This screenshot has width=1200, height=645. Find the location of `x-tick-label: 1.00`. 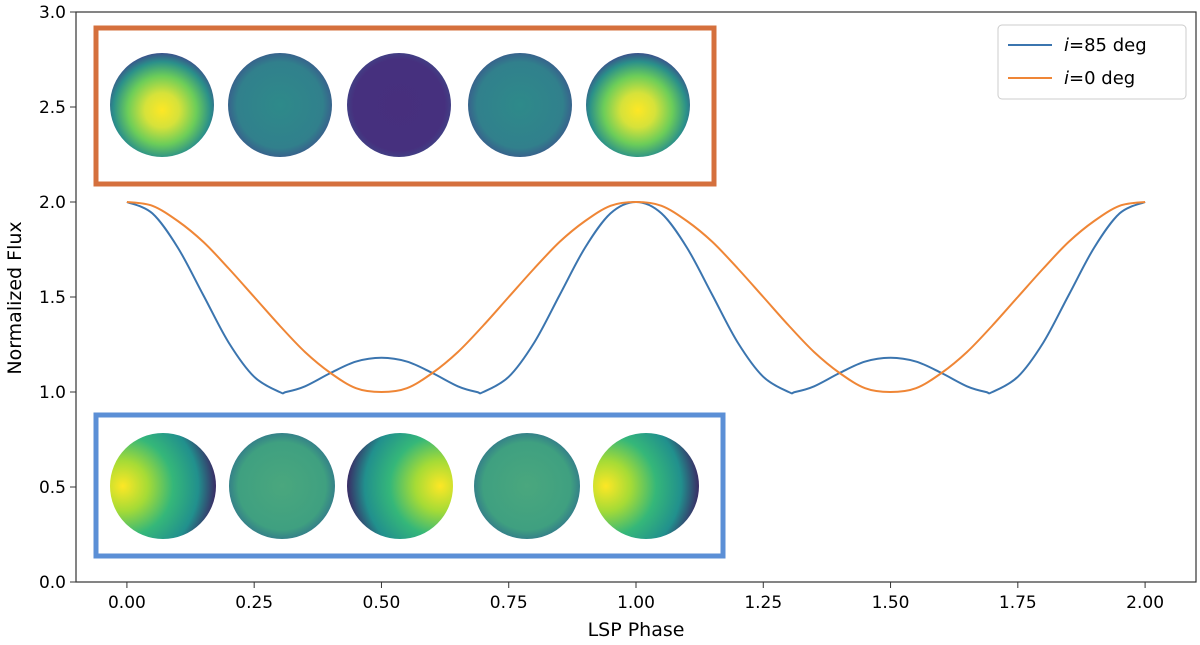

x-tick-label: 1.00 is located at coordinates (636, 603).